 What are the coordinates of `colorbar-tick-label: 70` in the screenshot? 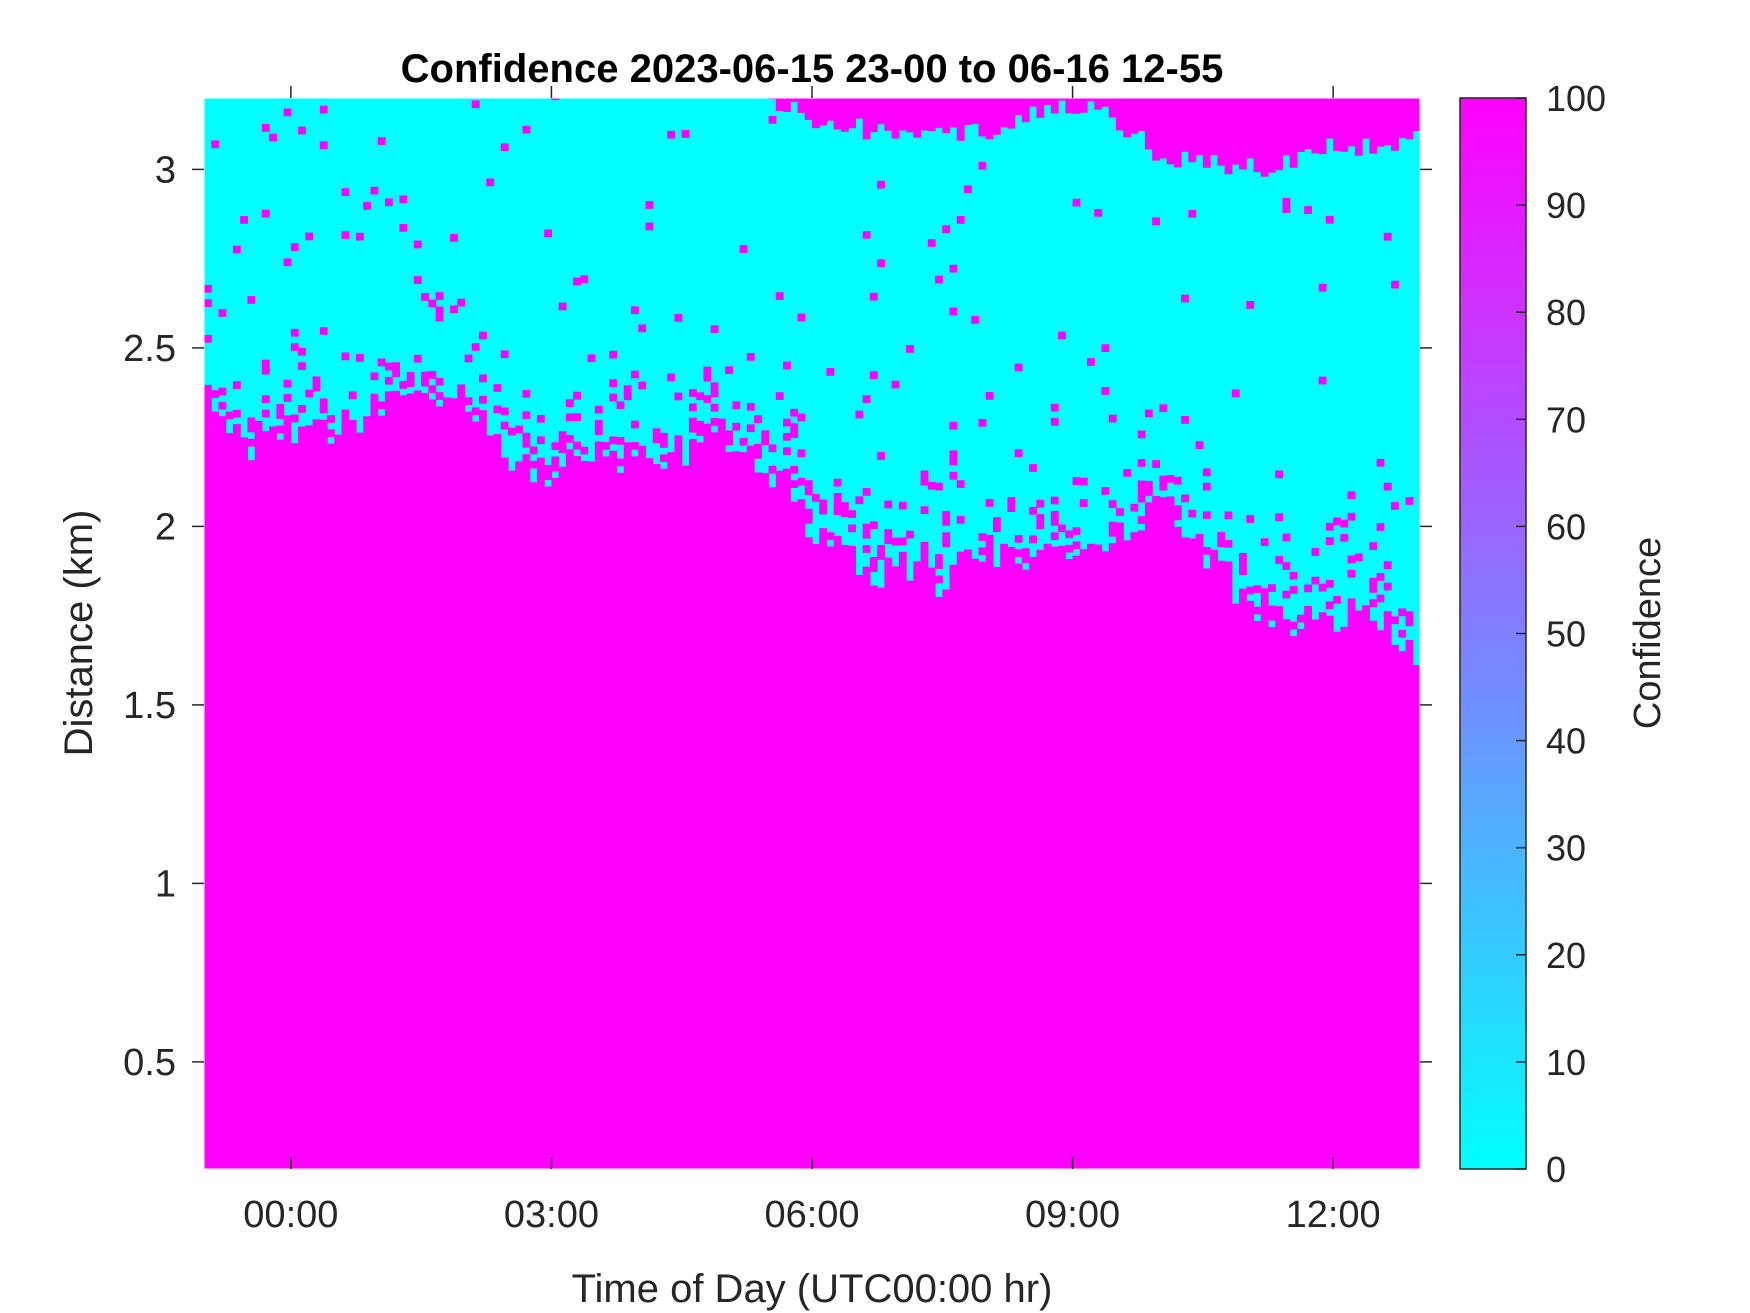 It's located at (1566, 419).